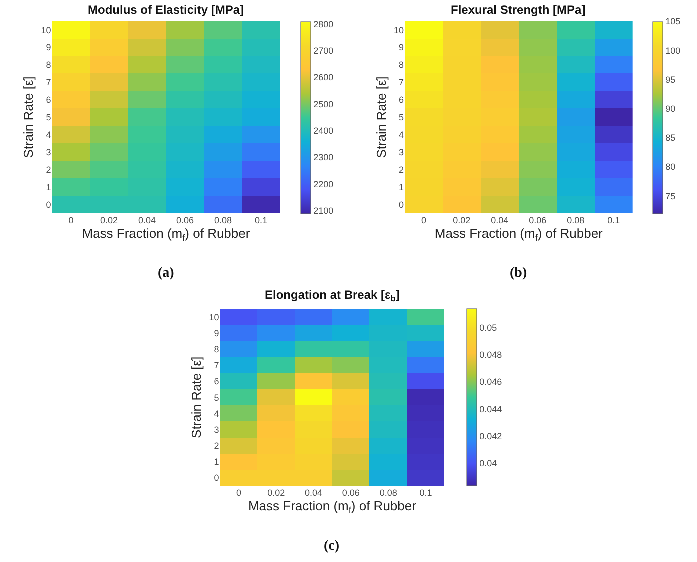 This screenshot has width=697, height=562. I want to click on color-bar-label: 85, so click(671, 138).